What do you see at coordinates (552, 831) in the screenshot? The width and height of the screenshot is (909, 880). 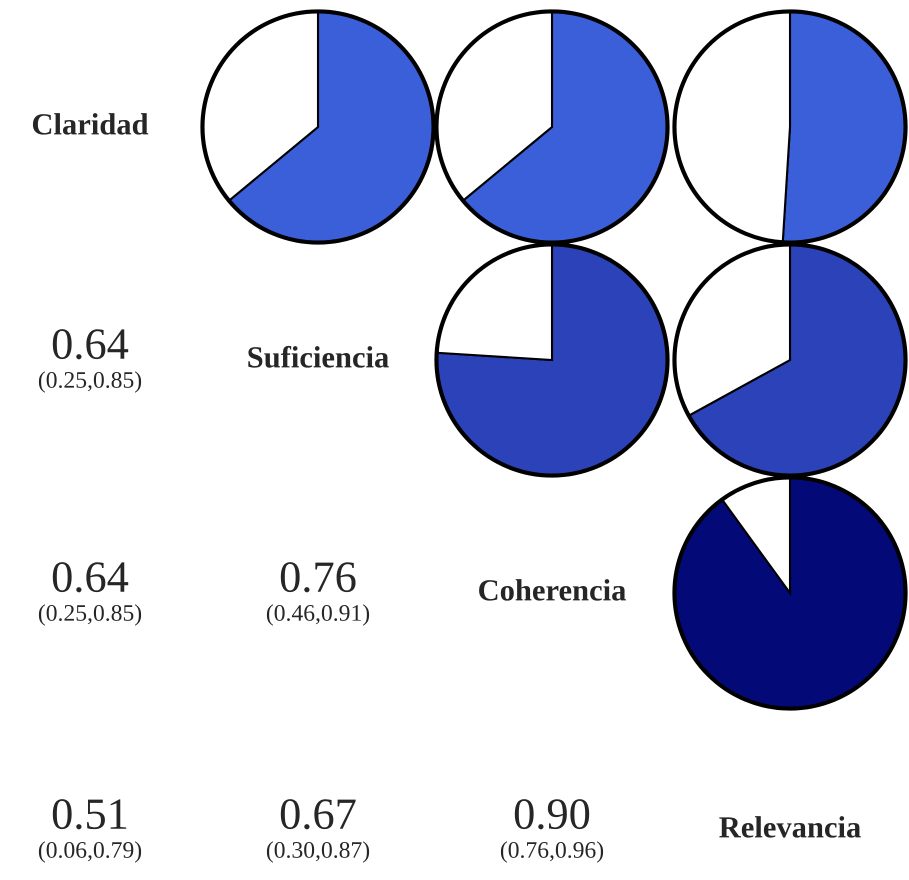 I see `text: 0.90 (0.76,0.96)` at bounding box center [552, 831].